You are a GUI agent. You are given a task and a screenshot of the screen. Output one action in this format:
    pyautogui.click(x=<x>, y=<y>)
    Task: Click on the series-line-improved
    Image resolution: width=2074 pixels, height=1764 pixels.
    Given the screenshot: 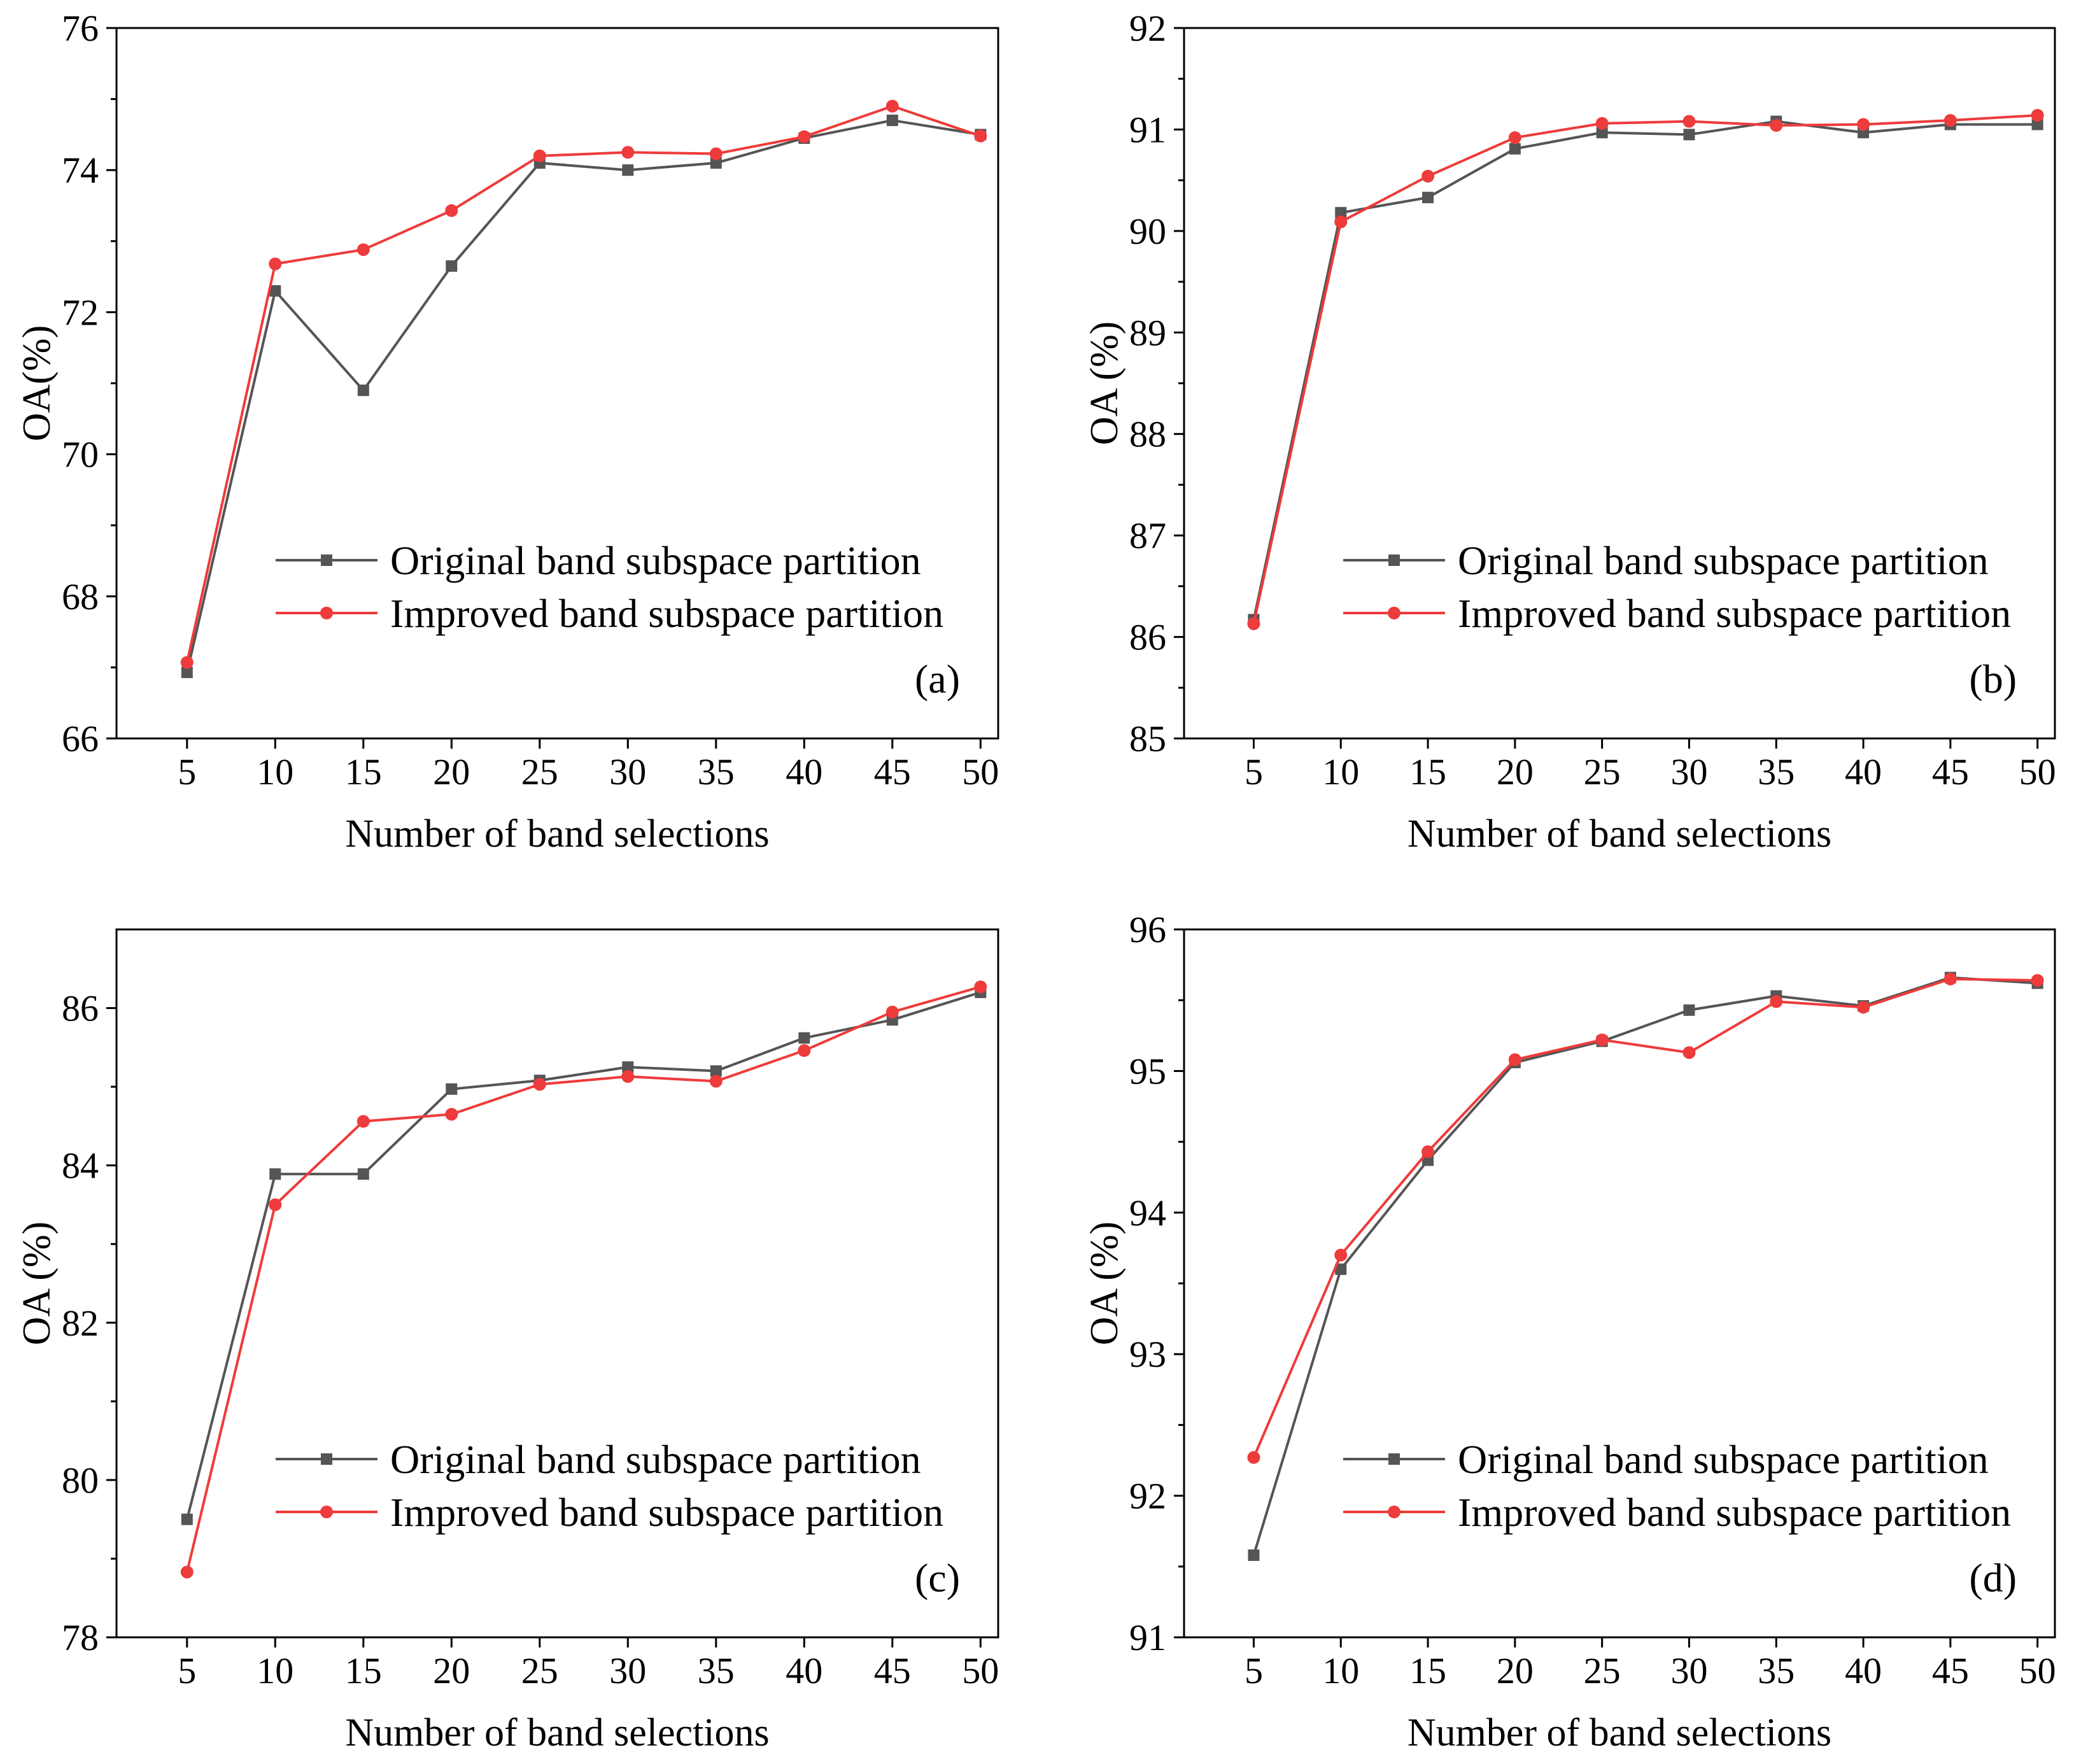 What is the action you would take?
    pyautogui.click(x=583, y=1279)
    